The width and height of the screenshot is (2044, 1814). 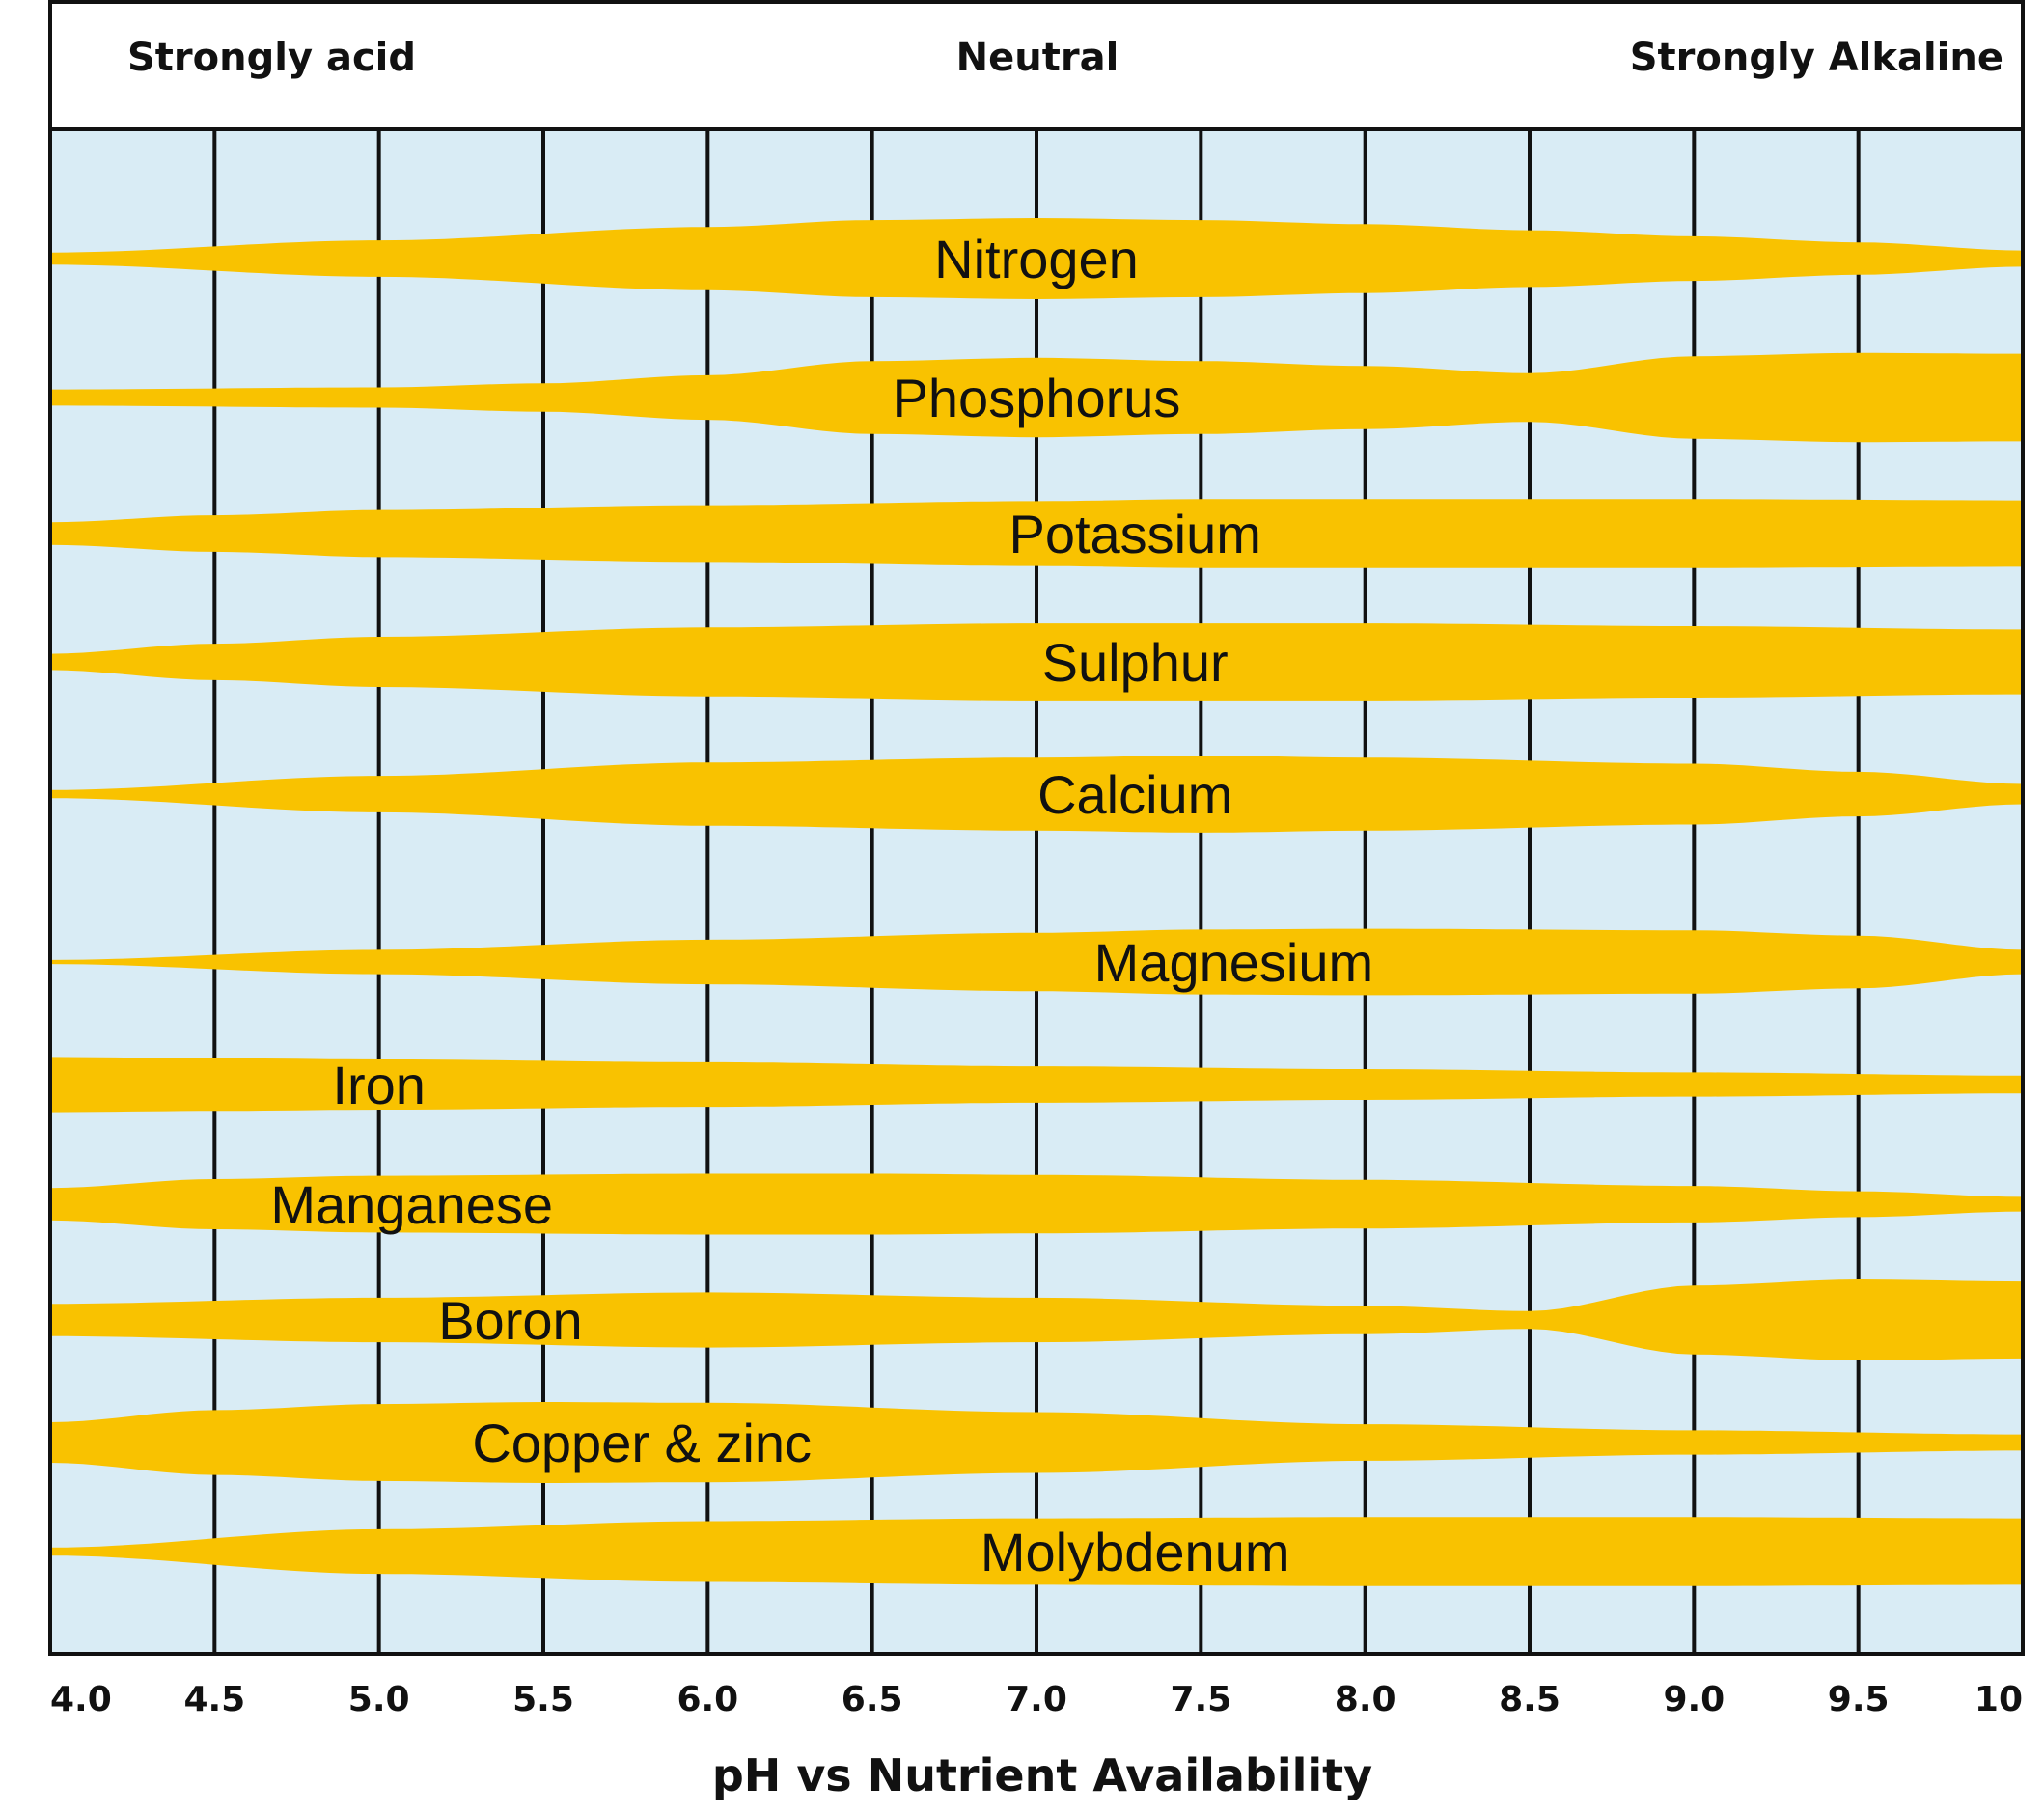 What do you see at coordinates (1036, 962) in the screenshot?
I see `band-magnesium` at bounding box center [1036, 962].